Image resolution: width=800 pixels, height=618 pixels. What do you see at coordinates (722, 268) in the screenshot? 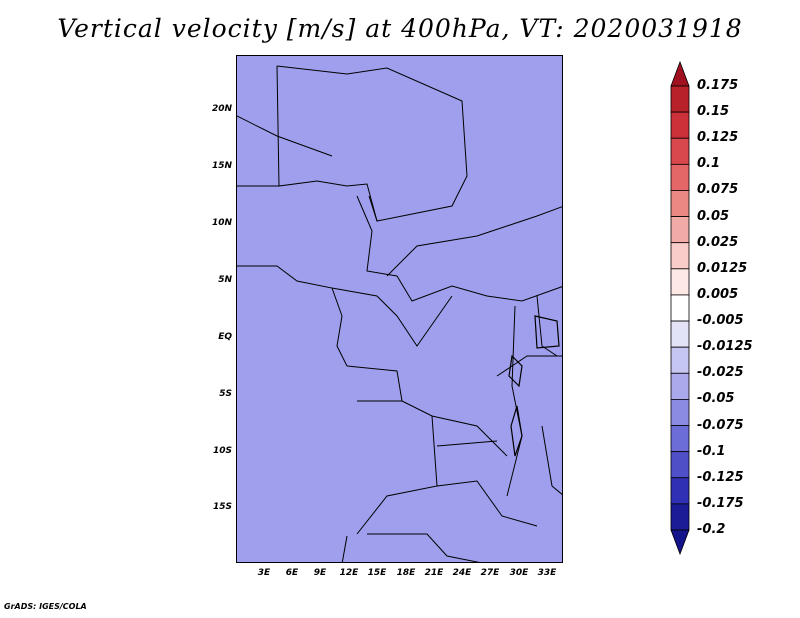
I see `colorbar-label: 0.0125` at bounding box center [722, 268].